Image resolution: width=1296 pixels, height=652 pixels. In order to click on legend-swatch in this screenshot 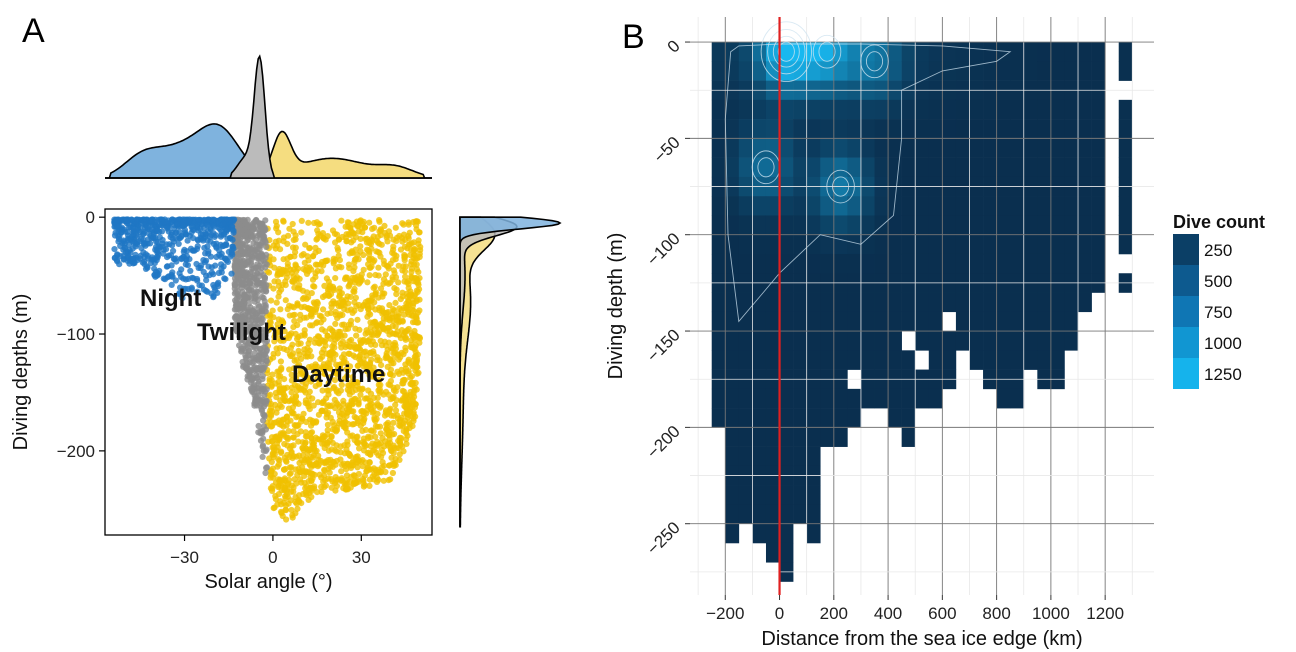, I will do `click(1186, 311)`.